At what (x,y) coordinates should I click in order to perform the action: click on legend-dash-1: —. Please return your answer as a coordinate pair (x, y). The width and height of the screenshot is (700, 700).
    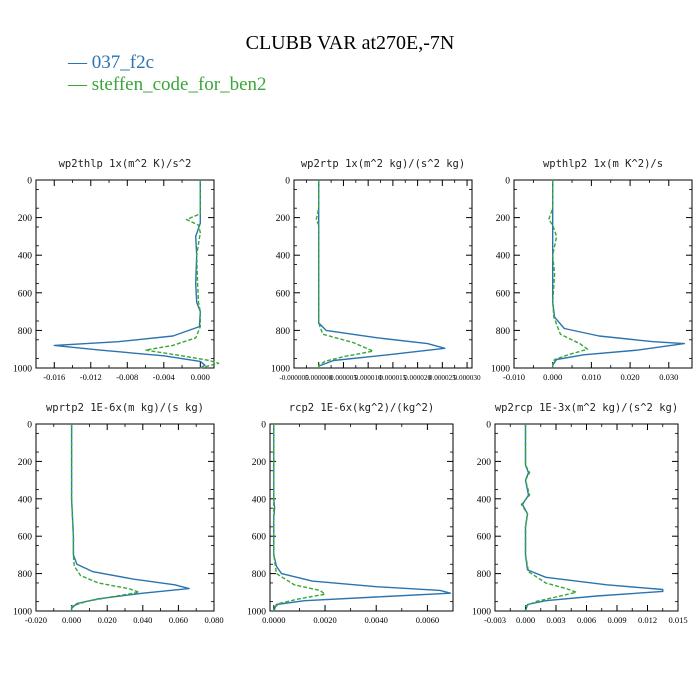
    Looking at the image, I should click on (77, 62).